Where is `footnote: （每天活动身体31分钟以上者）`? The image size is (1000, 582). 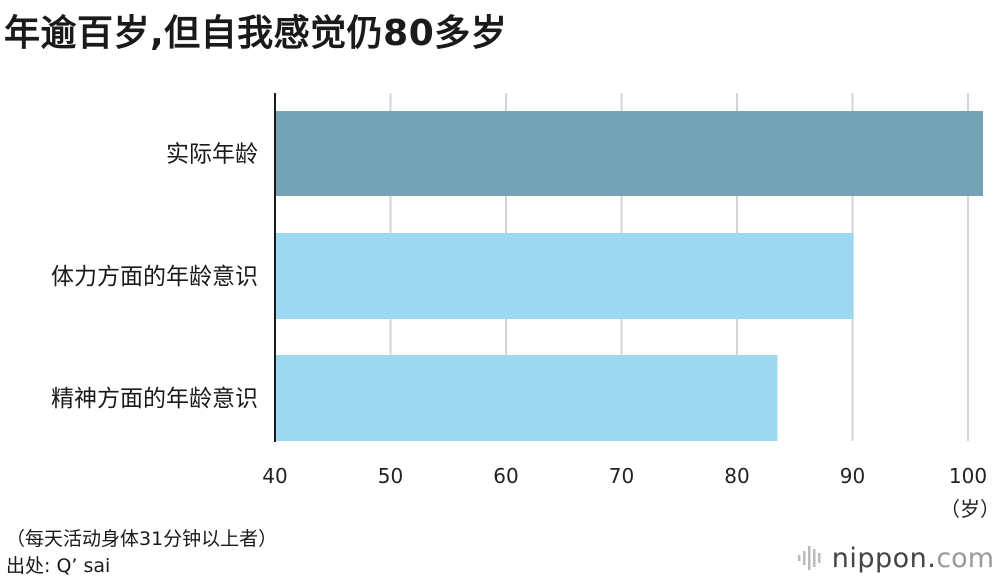
footnote: （每天活动身体31分钟以上者） is located at coordinates (142, 539).